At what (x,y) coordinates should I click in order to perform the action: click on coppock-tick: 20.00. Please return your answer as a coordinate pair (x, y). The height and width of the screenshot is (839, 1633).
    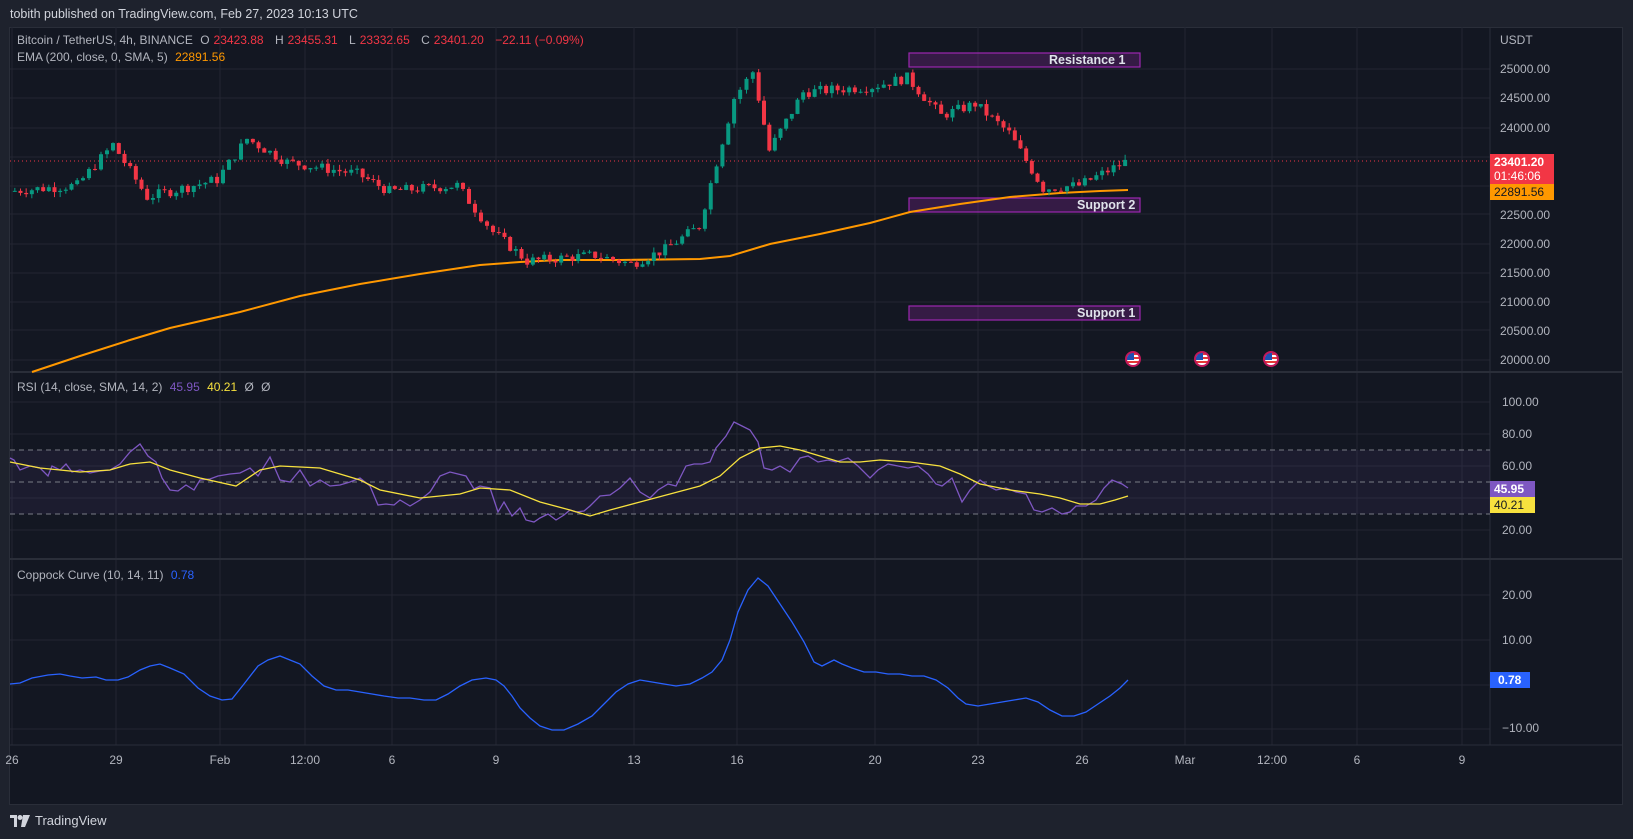
    Looking at the image, I should click on (1517, 595).